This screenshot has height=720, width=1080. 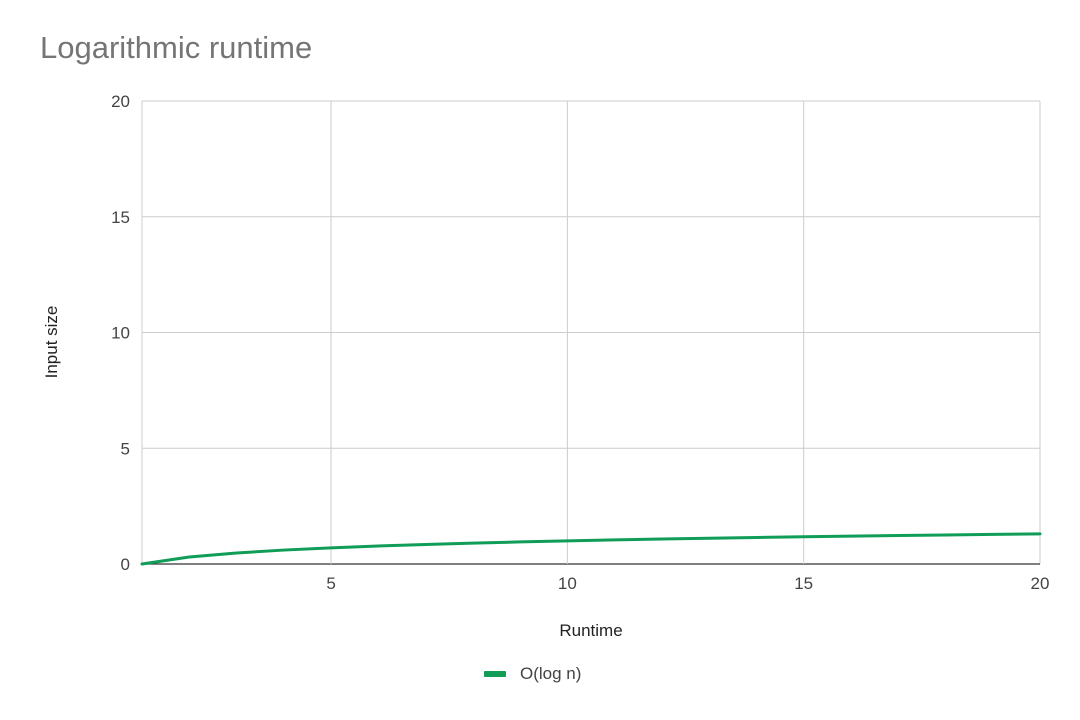 What do you see at coordinates (567, 583) in the screenshot?
I see `x-tick-label-10: 10` at bounding box center [567, 583].